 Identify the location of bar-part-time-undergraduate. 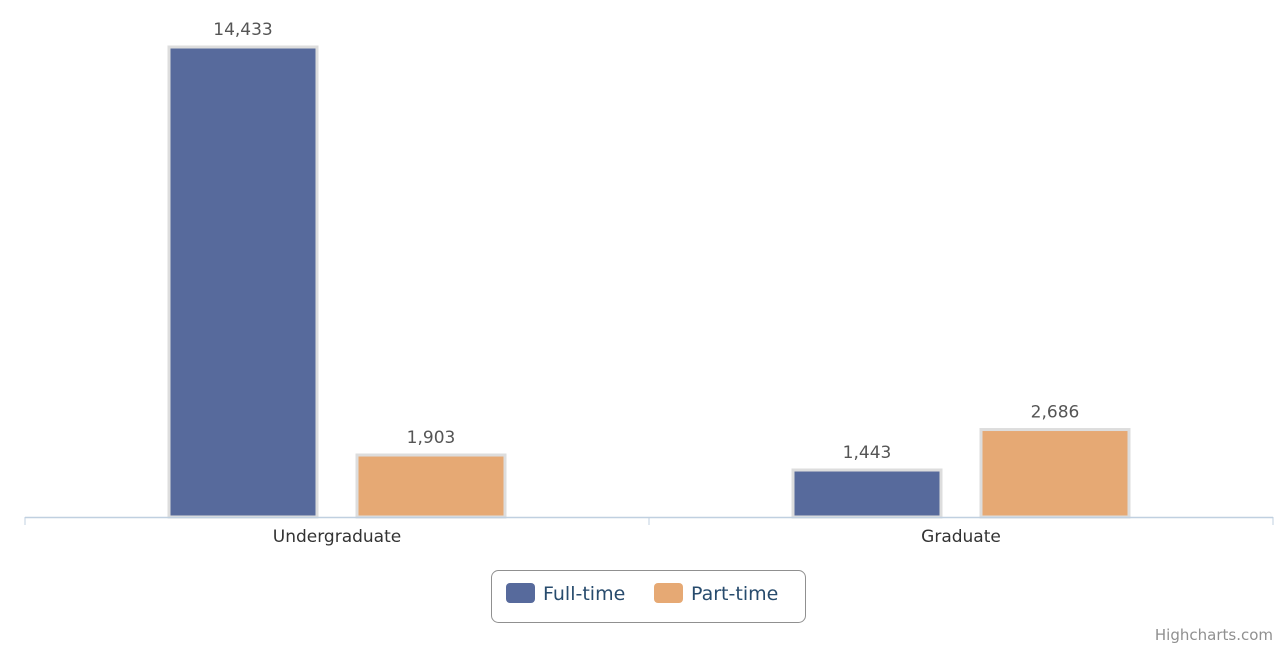
(431, 486).